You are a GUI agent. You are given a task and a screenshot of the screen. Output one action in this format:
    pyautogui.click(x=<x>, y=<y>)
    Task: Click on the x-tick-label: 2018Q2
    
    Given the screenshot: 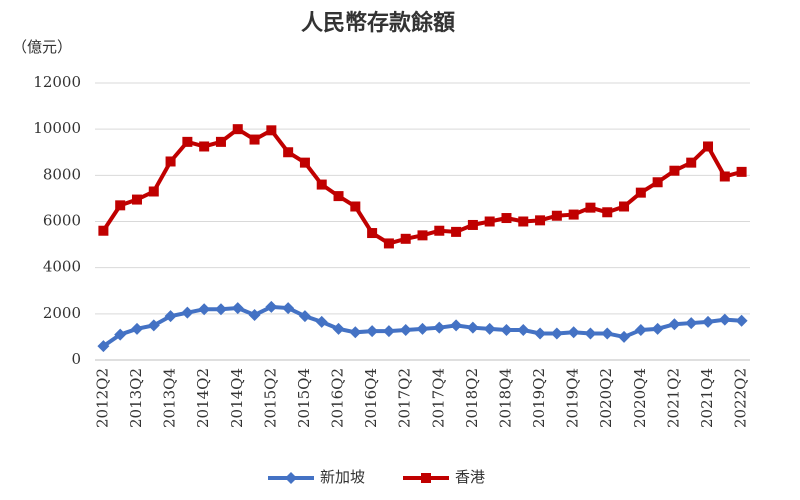 What is the action you would take?
    pyautogui.click(x=472, y=398)
    